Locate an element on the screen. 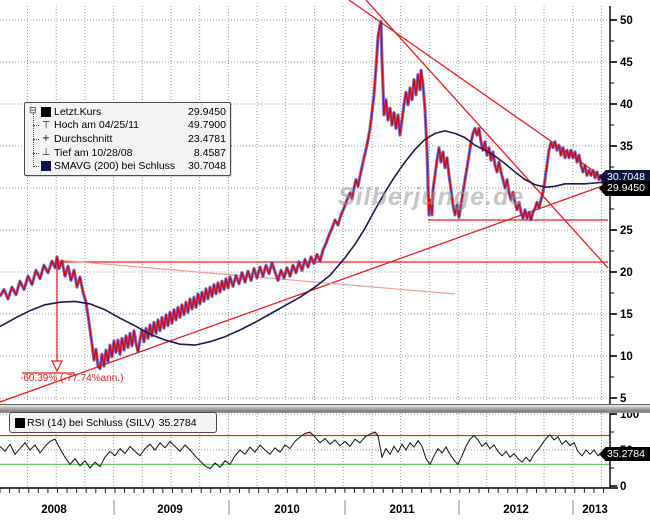 This screenshot has width=650, height=523. high-marker-icon: ⊤ is located at coordinates (46, 125).